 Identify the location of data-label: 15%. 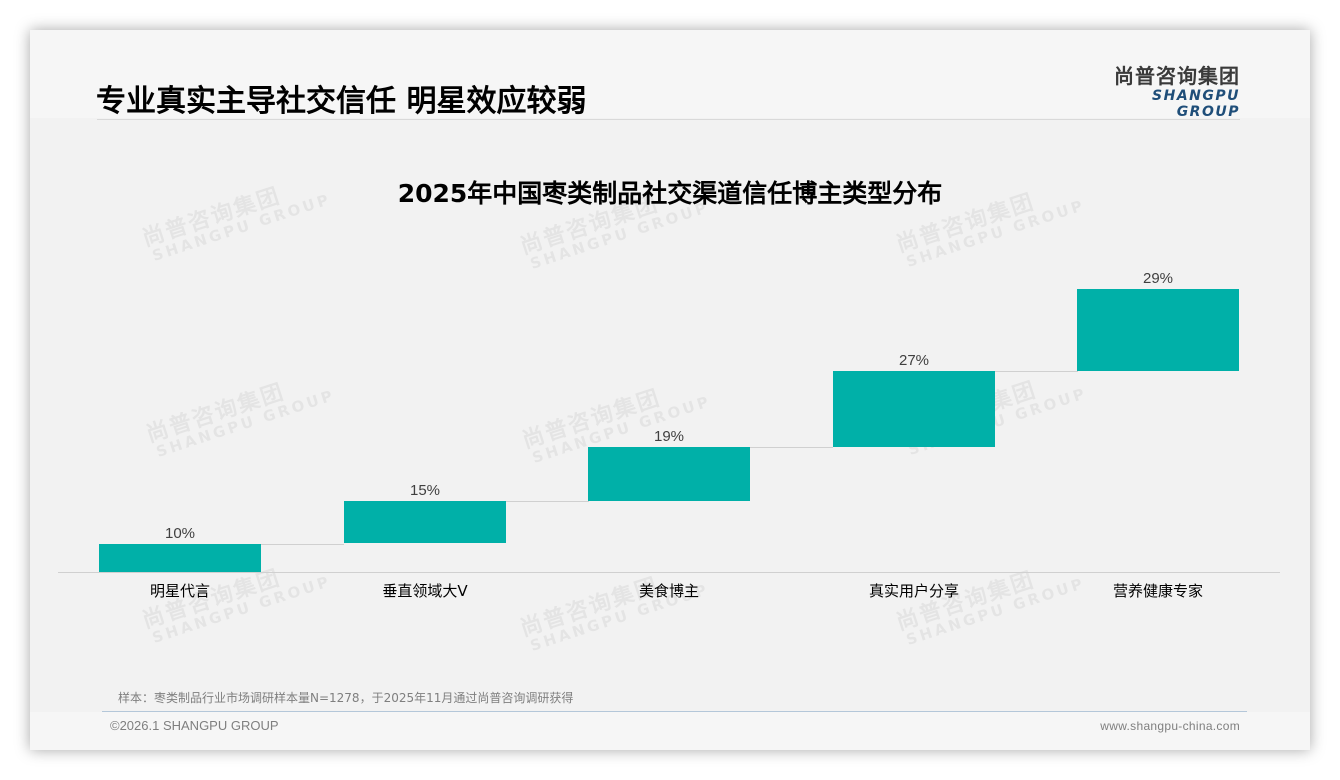
(425, 490).